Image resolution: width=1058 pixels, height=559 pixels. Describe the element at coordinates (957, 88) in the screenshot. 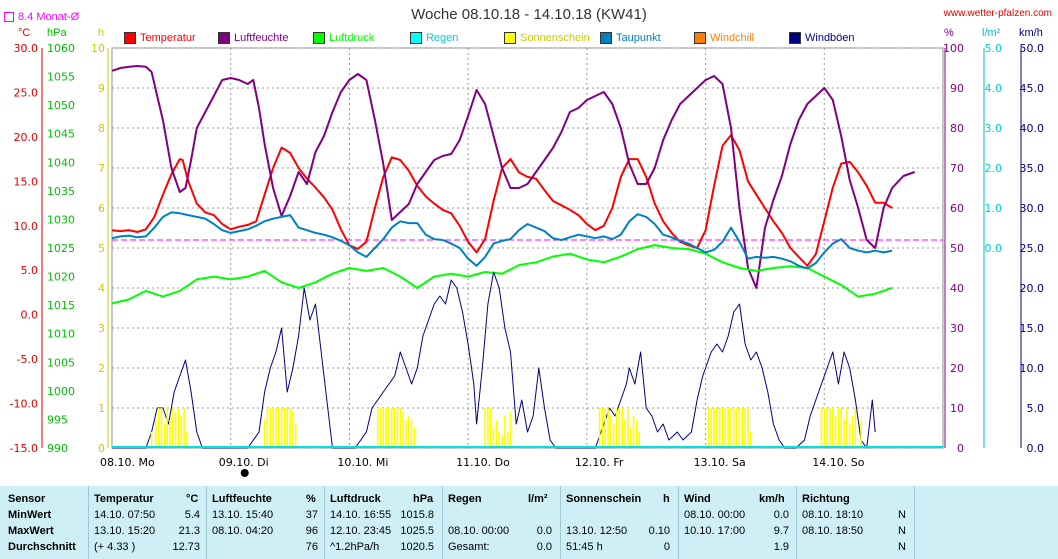

I see `humidity-tick-label: 90` at that location.